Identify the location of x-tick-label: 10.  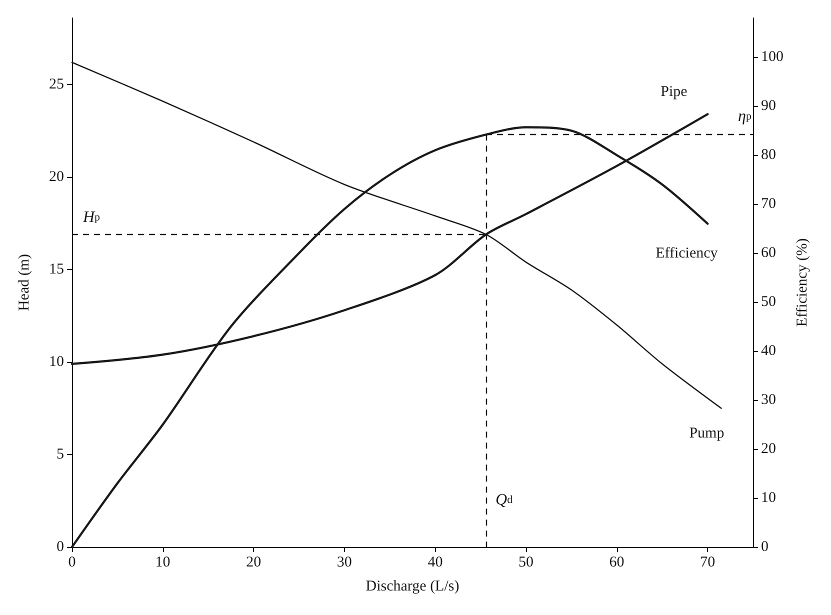
(162, 562).